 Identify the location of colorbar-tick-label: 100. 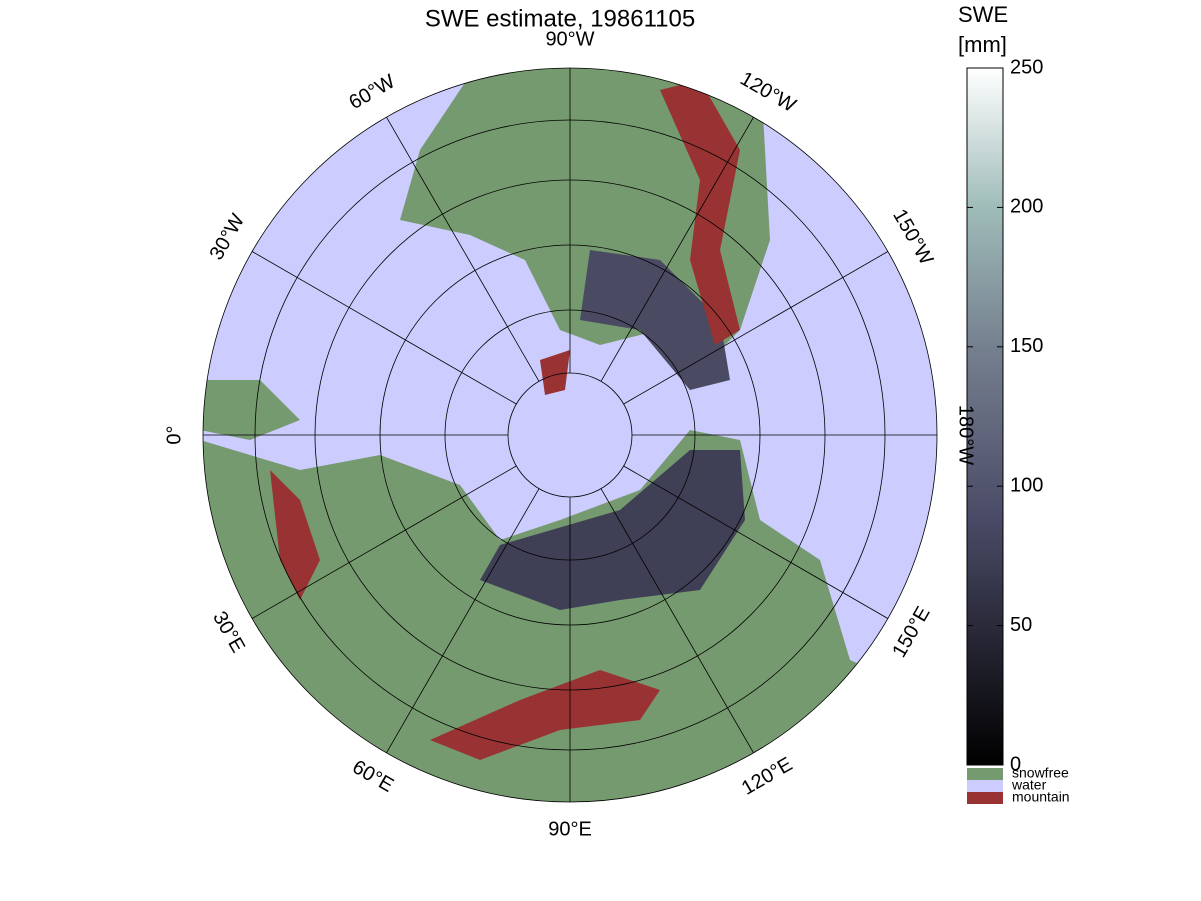
(1026, 485).